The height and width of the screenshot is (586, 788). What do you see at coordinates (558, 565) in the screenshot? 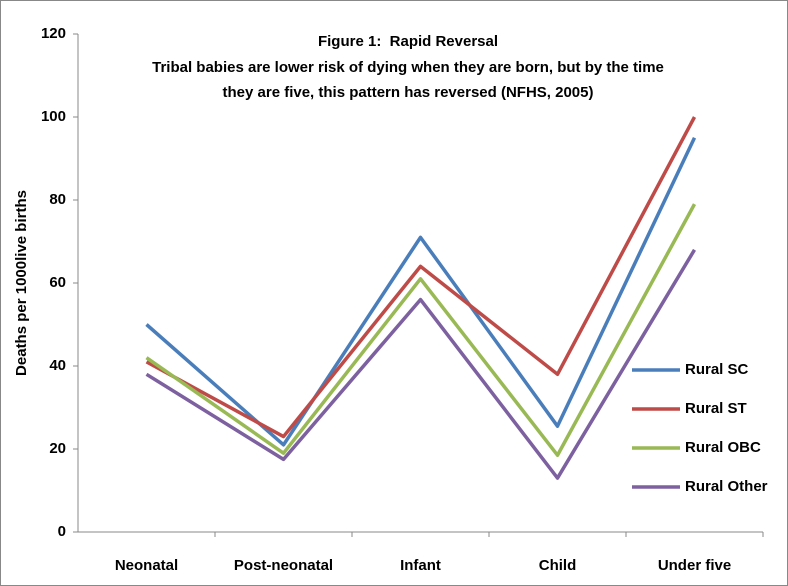
I see `x-tick-label: Child` at bounding box center [558, 565].